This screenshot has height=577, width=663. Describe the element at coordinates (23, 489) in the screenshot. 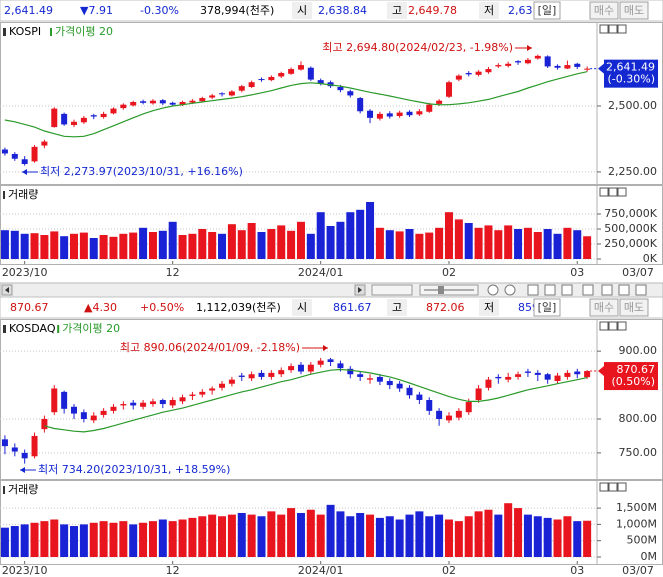

I see `panel-title: 거래량` at that location.